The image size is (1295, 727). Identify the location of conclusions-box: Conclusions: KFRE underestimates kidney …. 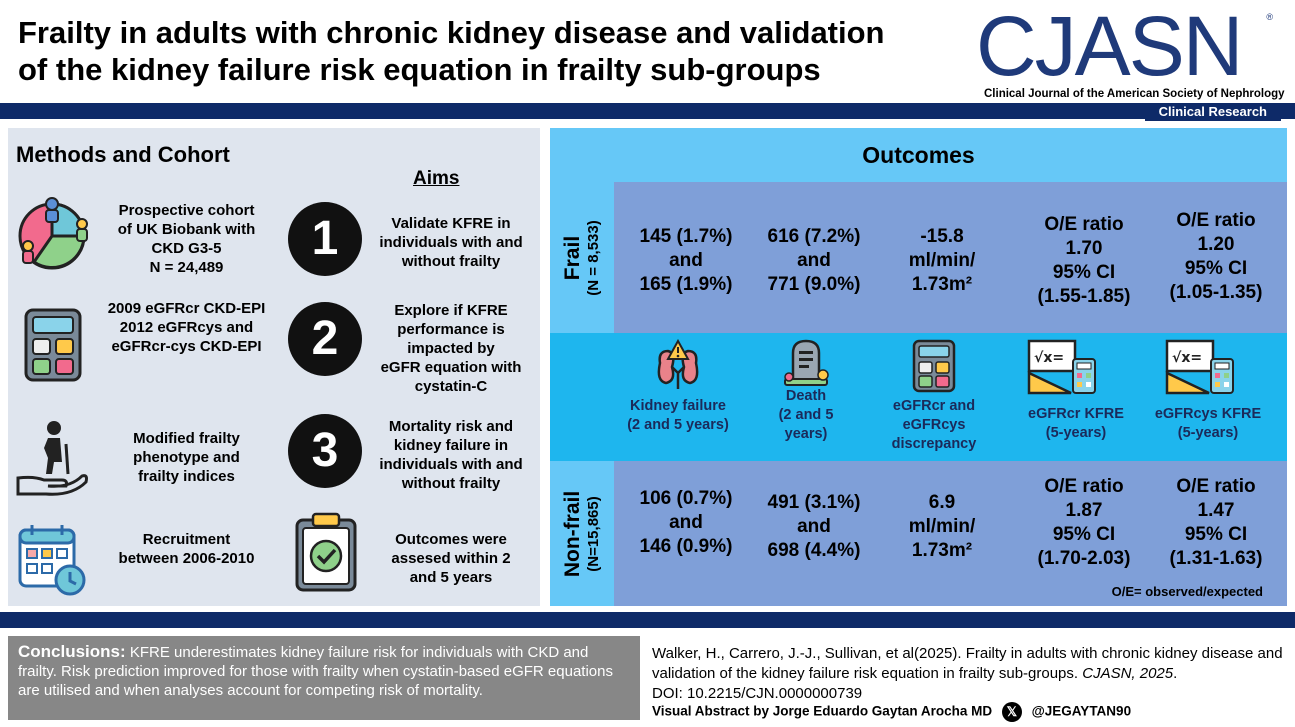
(324, 678).